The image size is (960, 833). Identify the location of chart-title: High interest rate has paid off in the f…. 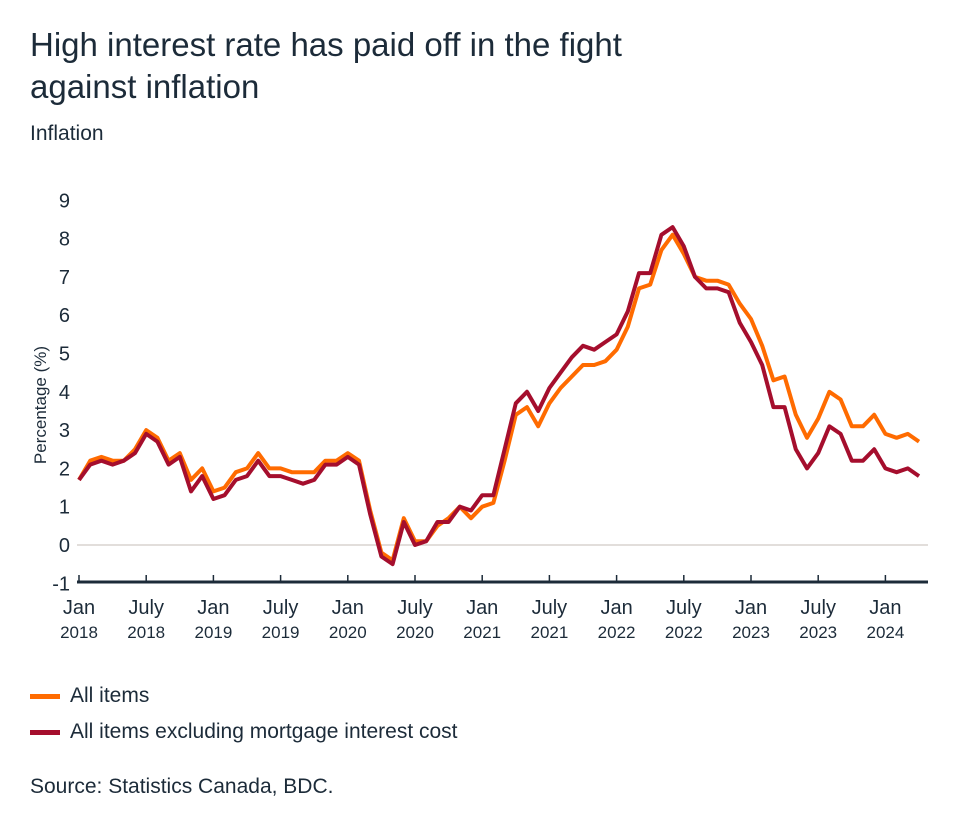
(326, 65).